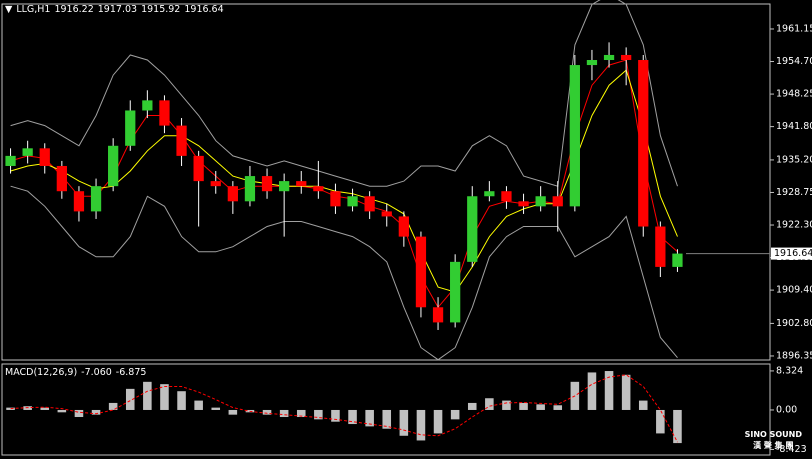 Image resolution: width=812 pixels, height=459 pixels. What do you see at coordinates (794, 323) in the screenshot?
I see `y-tick-label: 1902.80` at bounding box center [794, 323].